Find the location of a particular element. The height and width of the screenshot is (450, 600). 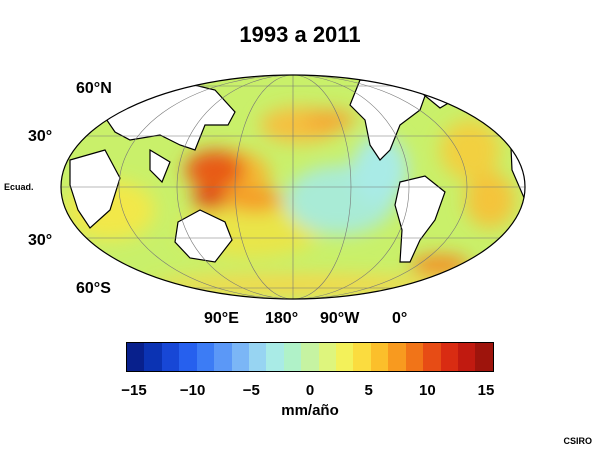

lon-label-0: 0° is located at coordinates (400, 318).